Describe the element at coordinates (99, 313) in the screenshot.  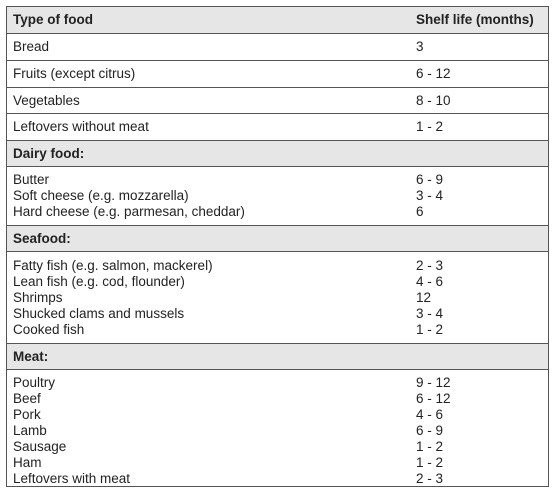
I see `food-name: Shucked clams and mussels` at that location.